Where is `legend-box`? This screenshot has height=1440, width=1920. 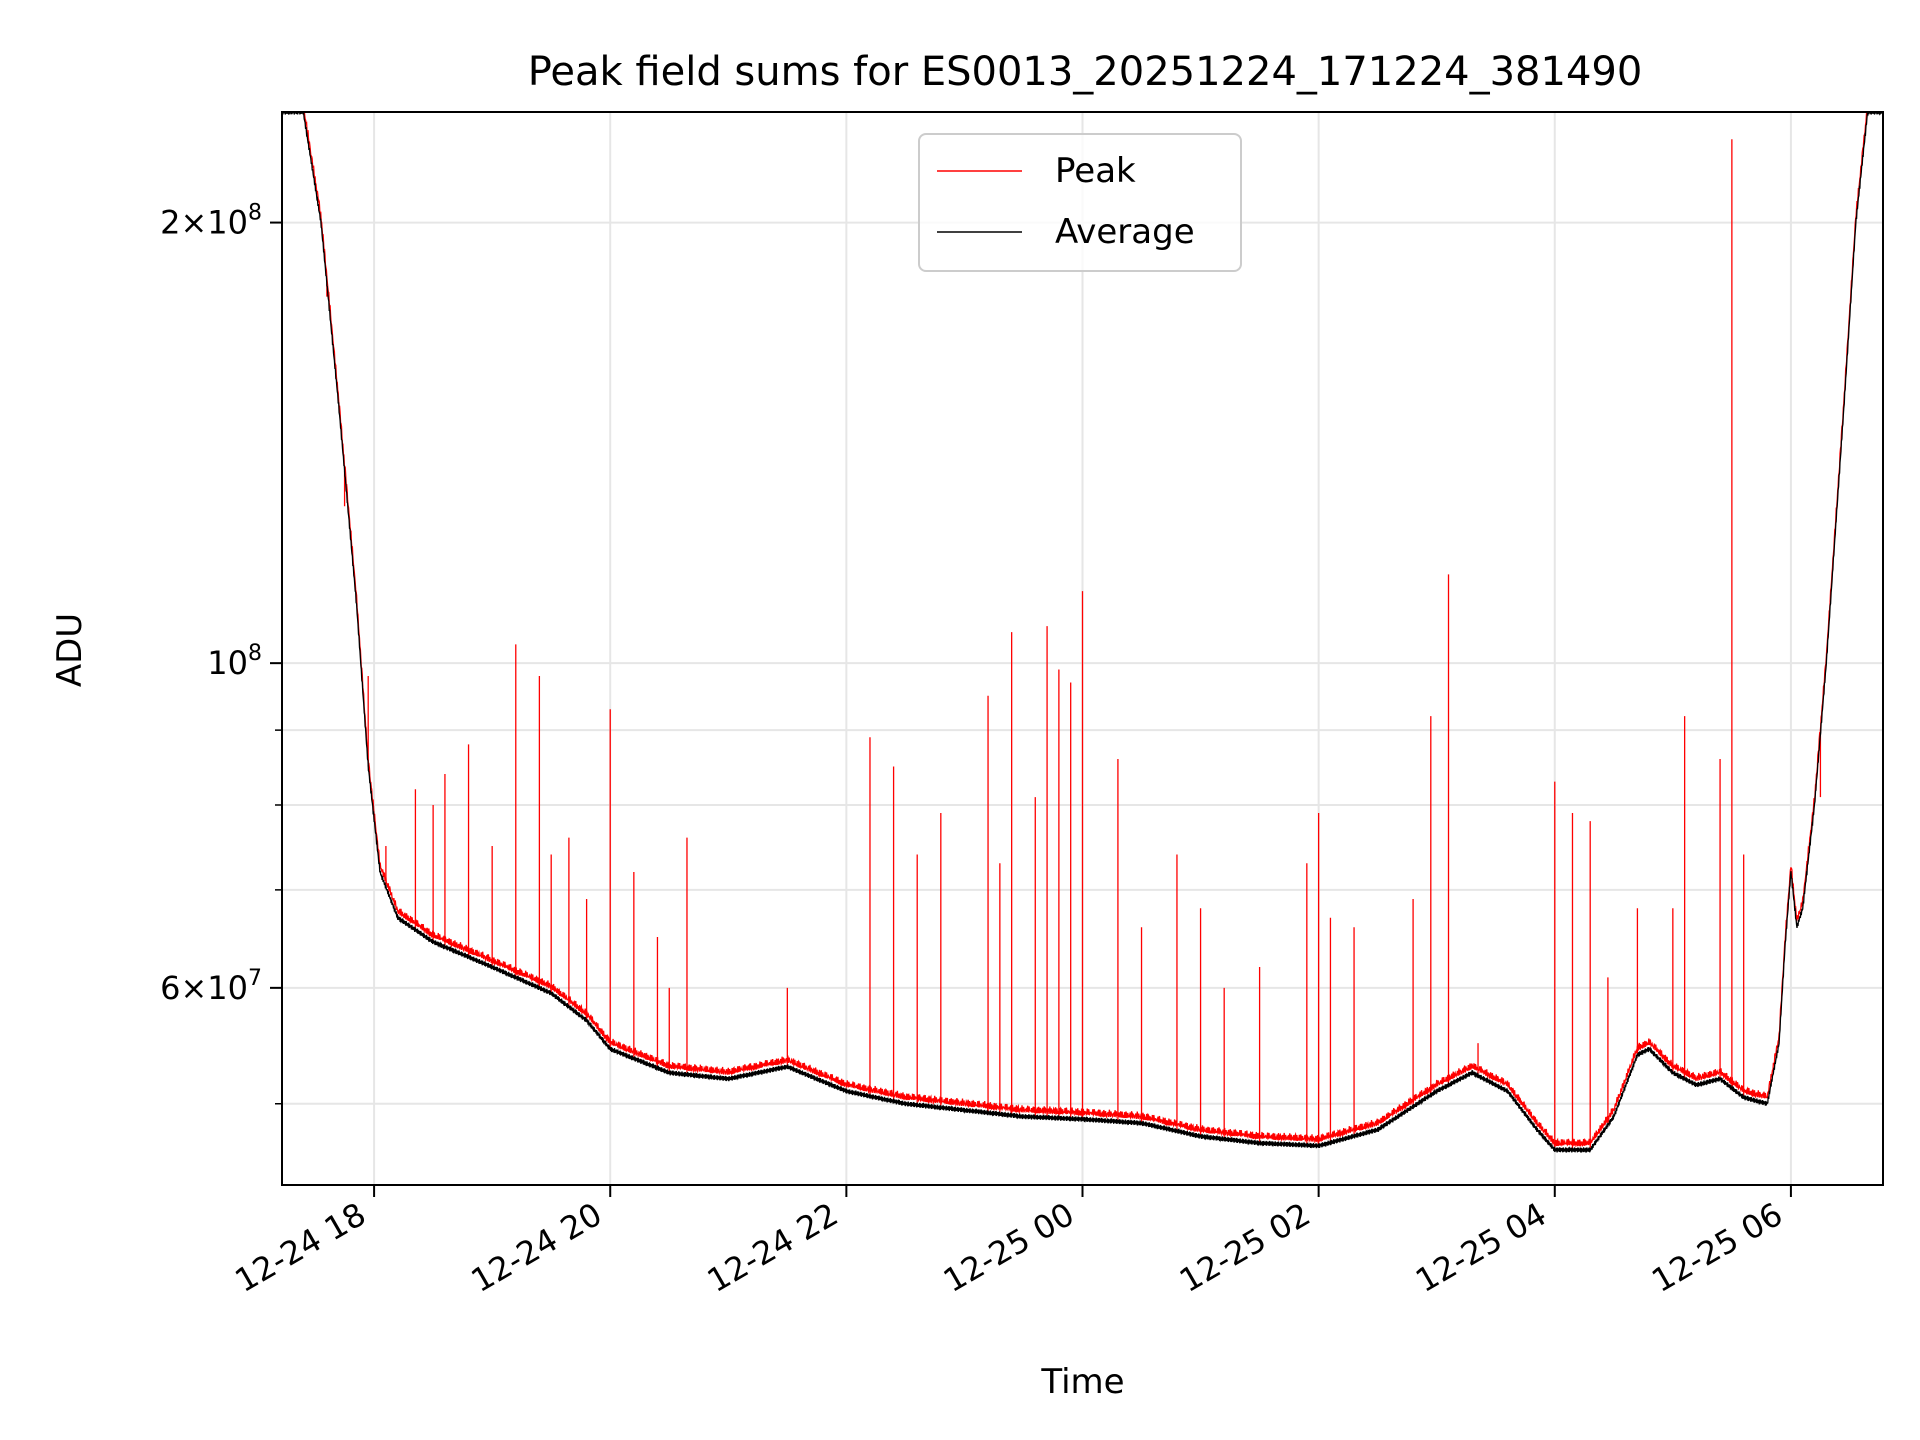
legend-box is located at coordinates (1080, 202).